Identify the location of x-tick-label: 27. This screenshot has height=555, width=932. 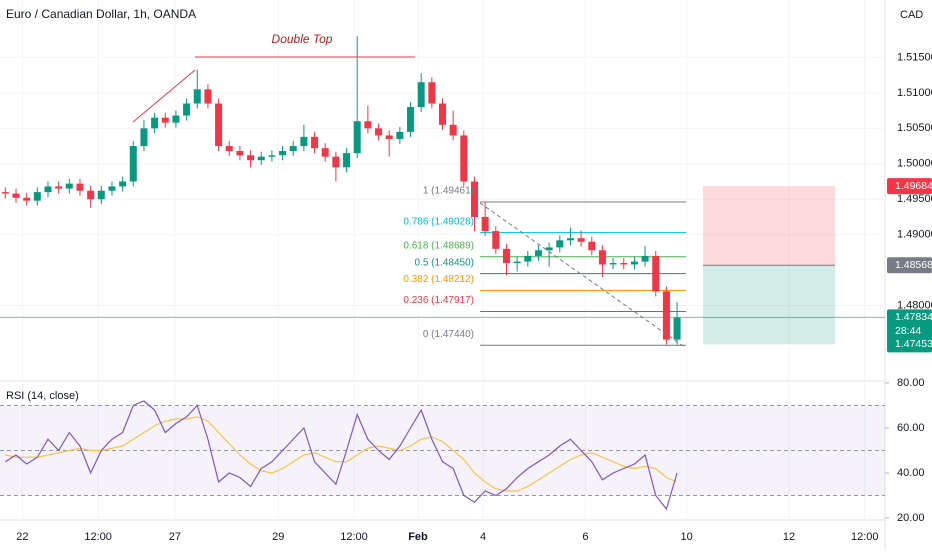
(175, 537).